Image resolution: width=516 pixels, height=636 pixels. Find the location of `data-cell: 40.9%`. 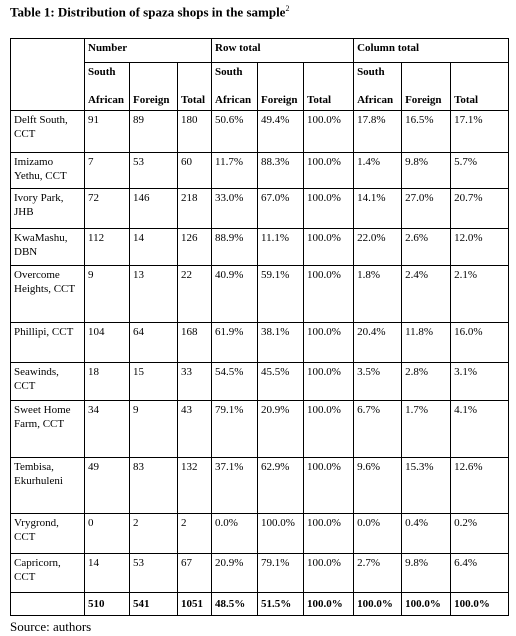

data-cell: 40.9% is located at coordinates (235, 294).